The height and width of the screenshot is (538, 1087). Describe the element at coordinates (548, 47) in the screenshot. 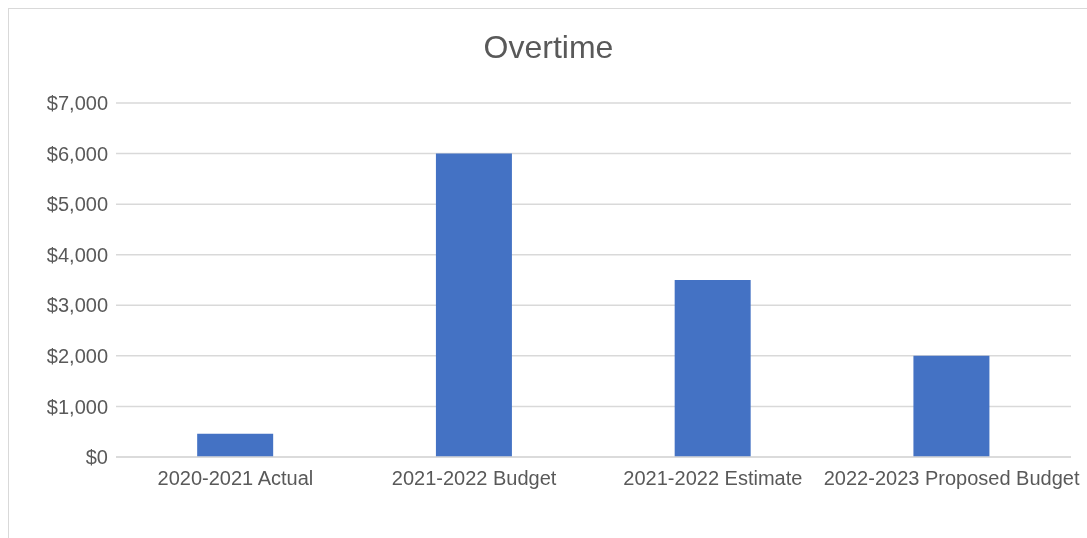

I see `chart-title: Overtime` at that location.